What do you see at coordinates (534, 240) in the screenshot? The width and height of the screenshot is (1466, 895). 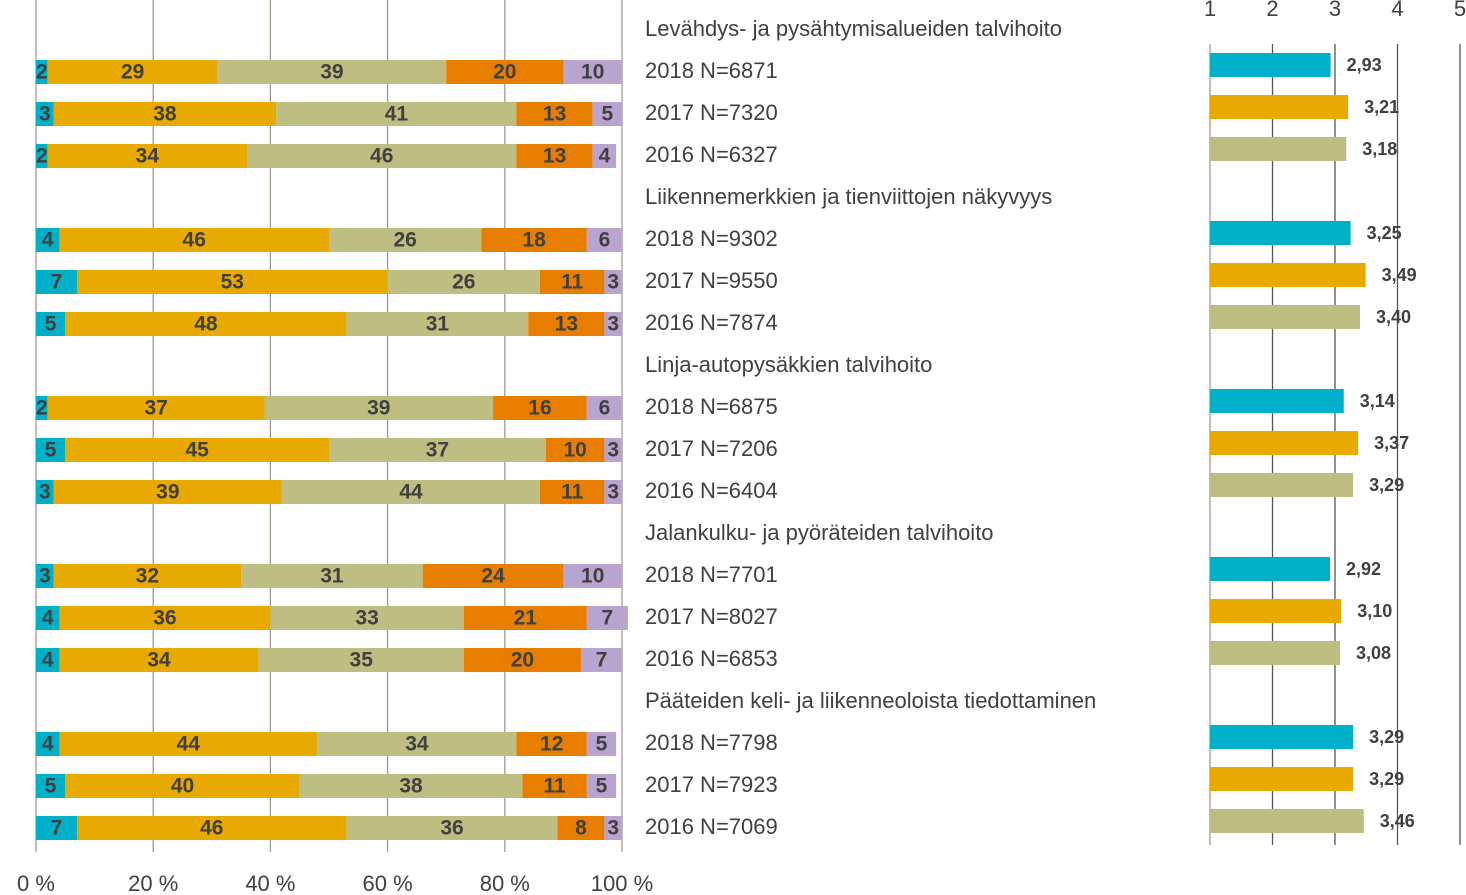 I see `segment-label: 18` at bounding box center [534, 240].